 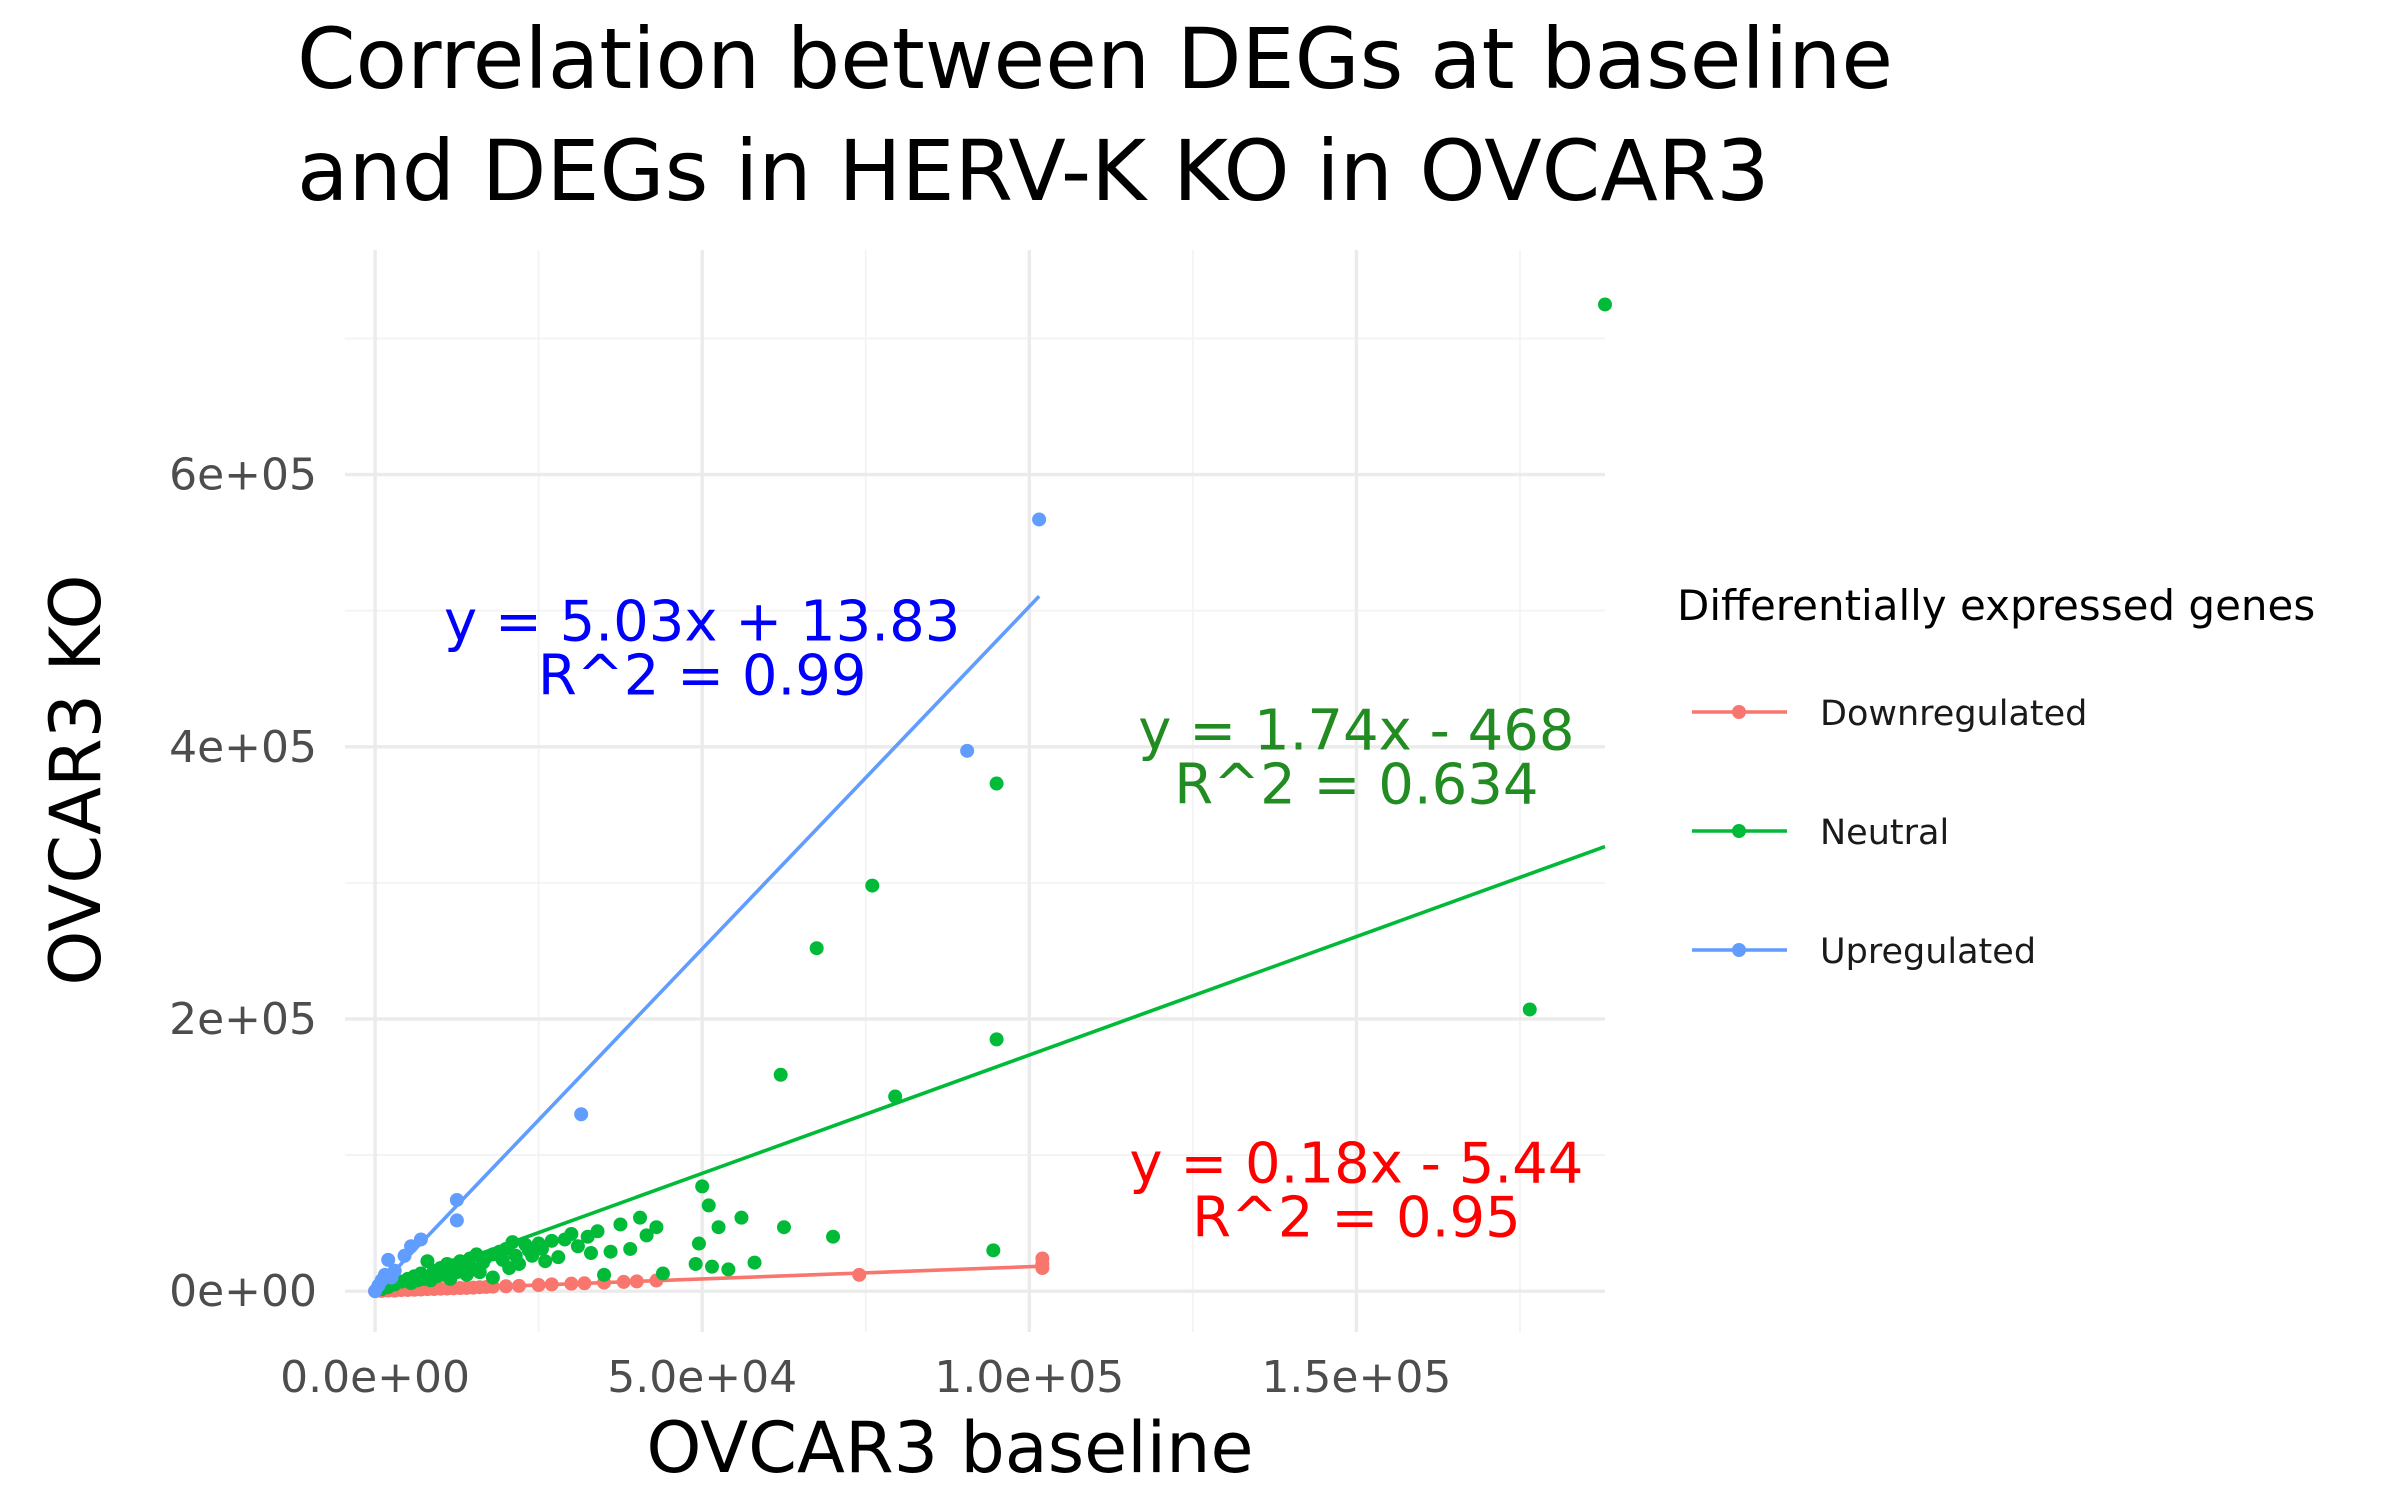 I want to click on legend-entry-upregulated: Upregulated, so click(x=1864, y=952).